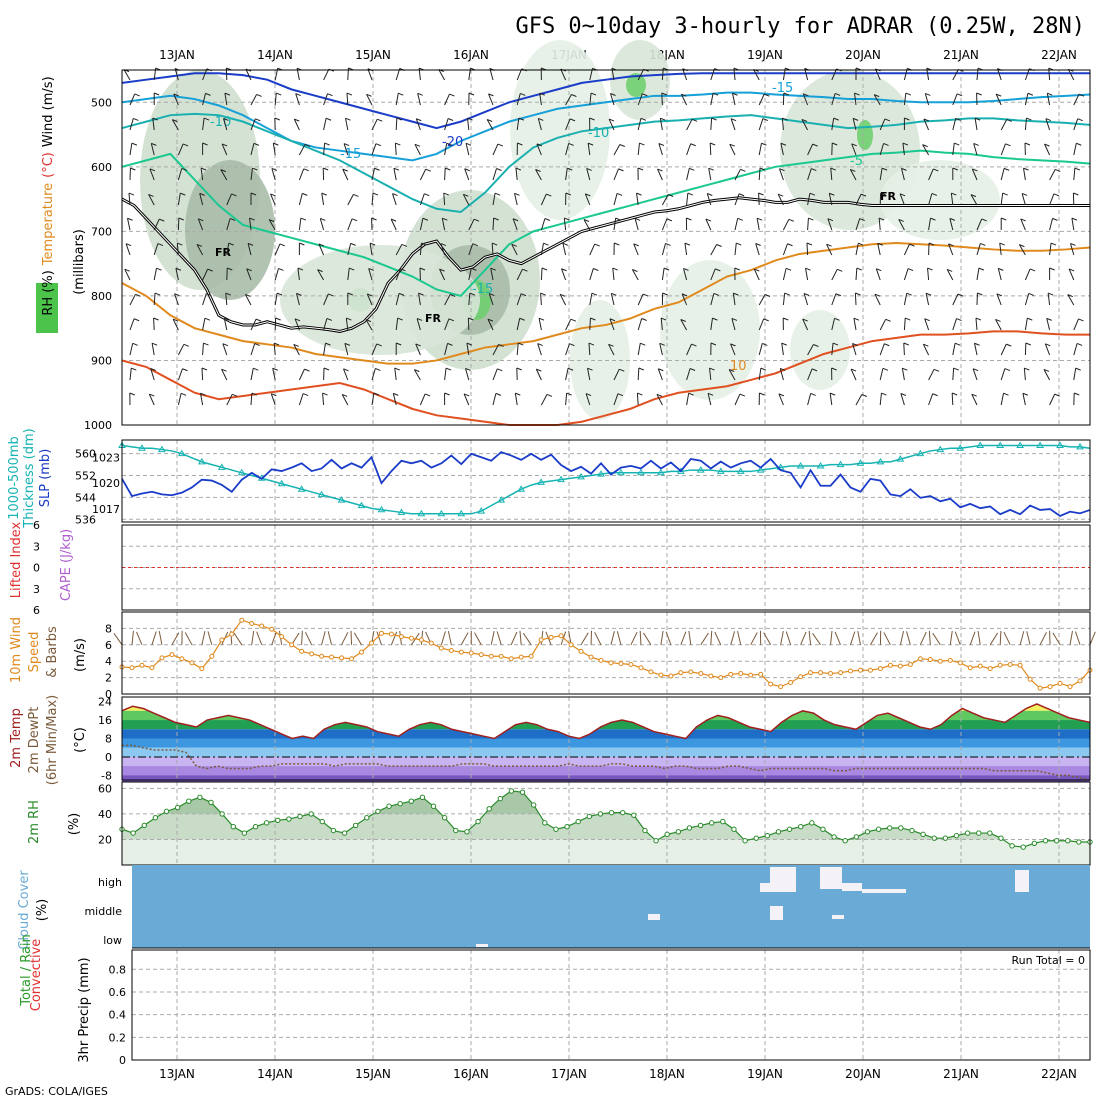 The width and height of the screenshot is (1100, 1100). I want to click on y-axis-label: & Barbs, so click(52, 652).